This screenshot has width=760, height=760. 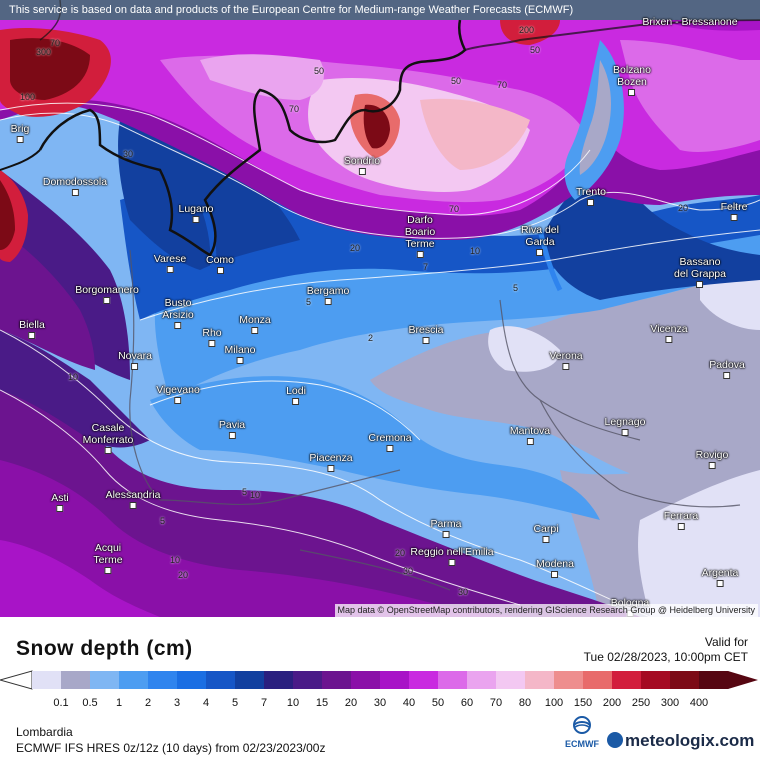 I want to click on scale-tick-label: 80, so click(x=525, y=703).